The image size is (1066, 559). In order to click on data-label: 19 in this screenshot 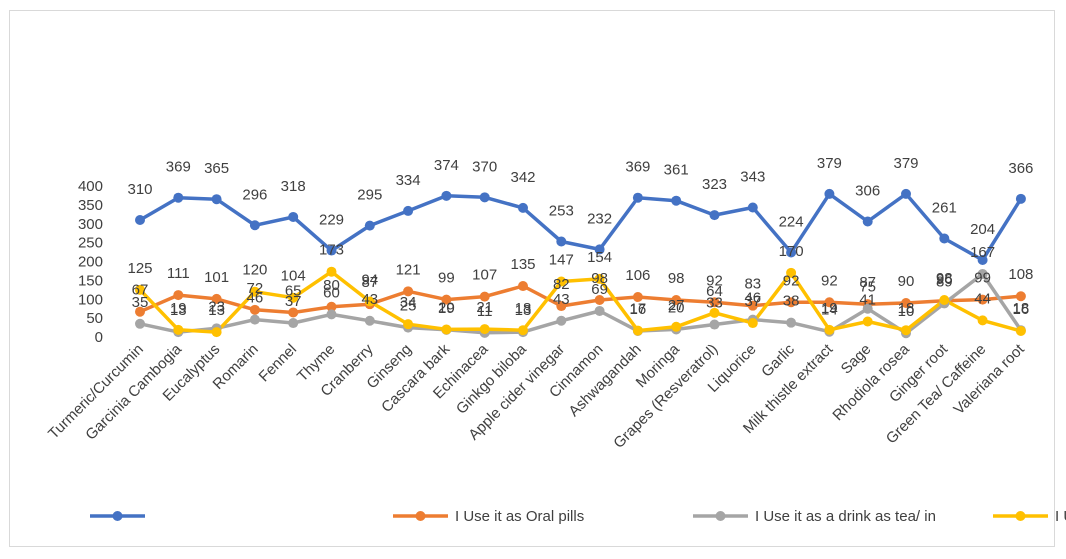, I will do `click(446, 308)`.